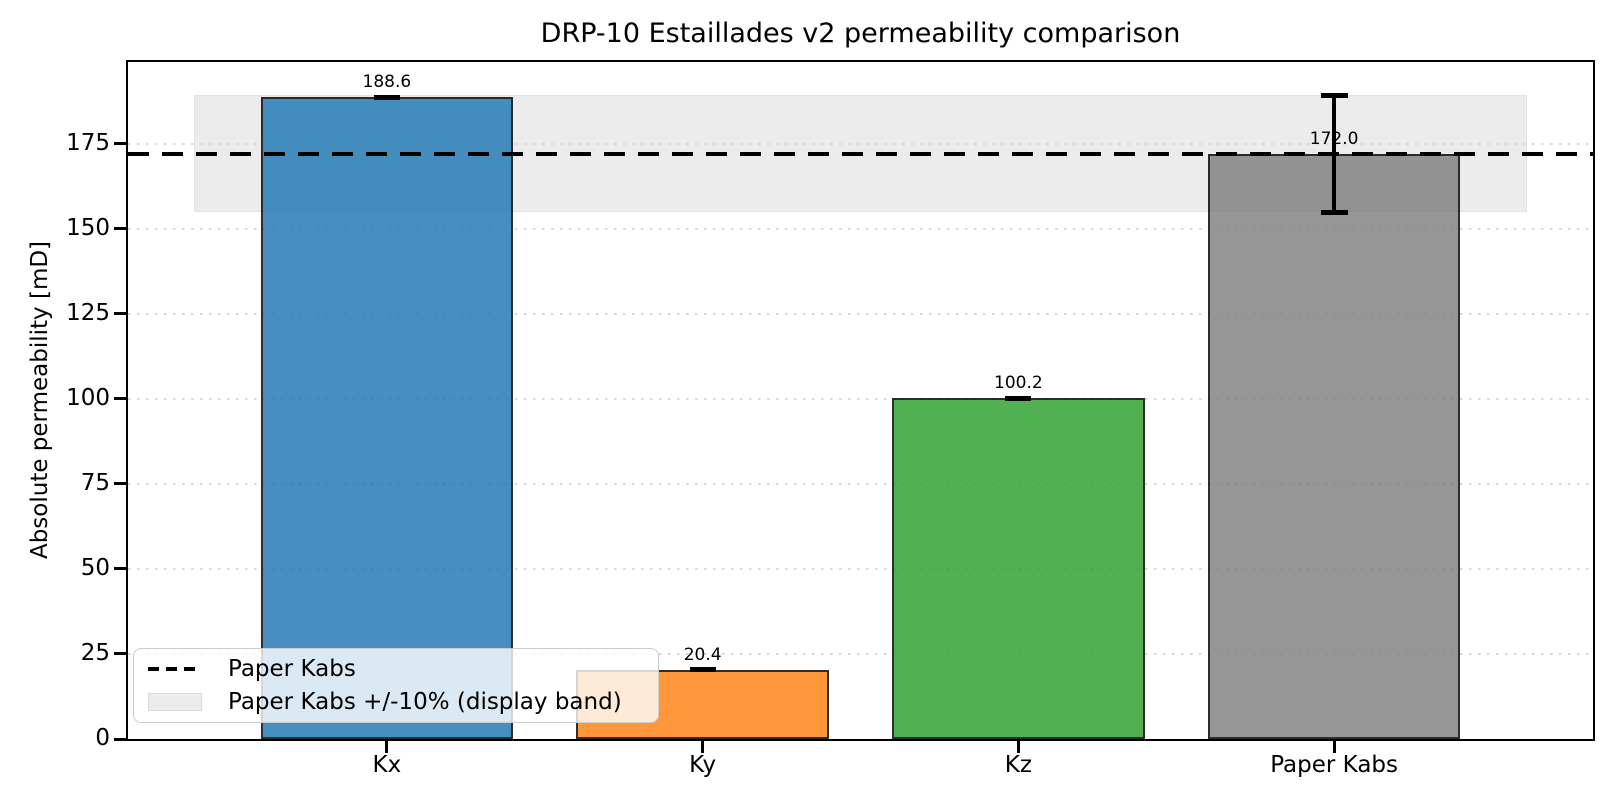 The height and width of the screenshot is (810, 1620). I want to click on x-tick-label: Paper Kabs, so click(1334, 765).